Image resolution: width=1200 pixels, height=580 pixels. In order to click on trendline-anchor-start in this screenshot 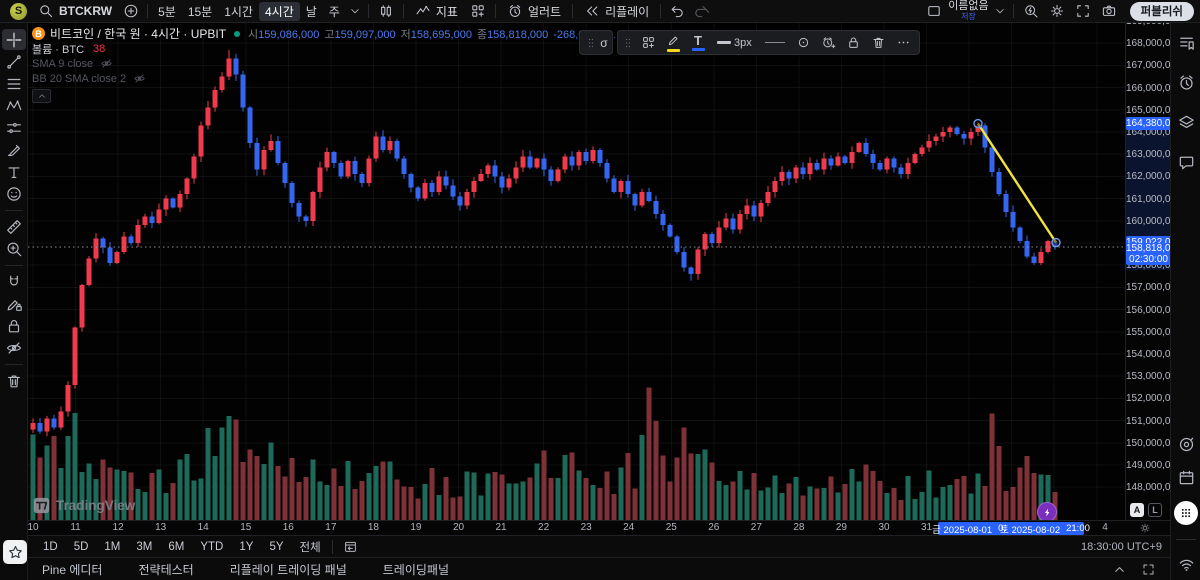, I will do `click(978, 123)`.